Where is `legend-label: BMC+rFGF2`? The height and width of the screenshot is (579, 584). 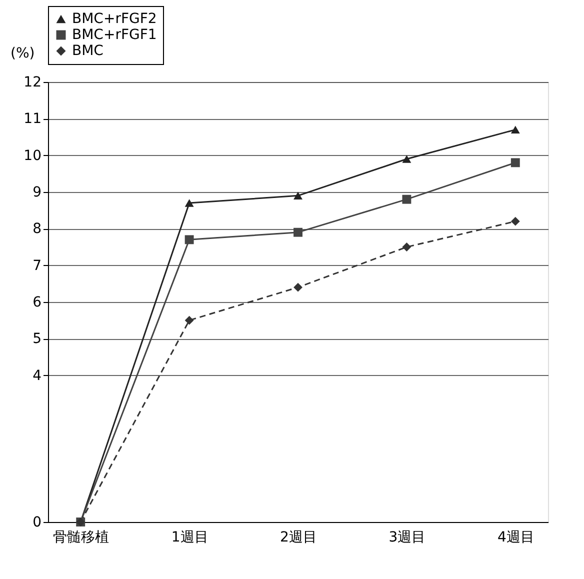
legend-label: BMC+rFGF2 is located at coordinates (114, 19).